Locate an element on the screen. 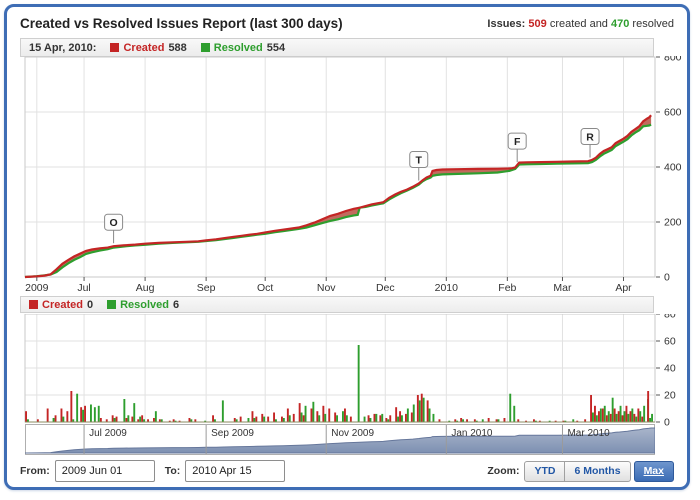 This screenshot has height=500, width=700. legend-resolved-value: 554 is located at coordinates (276, 47).